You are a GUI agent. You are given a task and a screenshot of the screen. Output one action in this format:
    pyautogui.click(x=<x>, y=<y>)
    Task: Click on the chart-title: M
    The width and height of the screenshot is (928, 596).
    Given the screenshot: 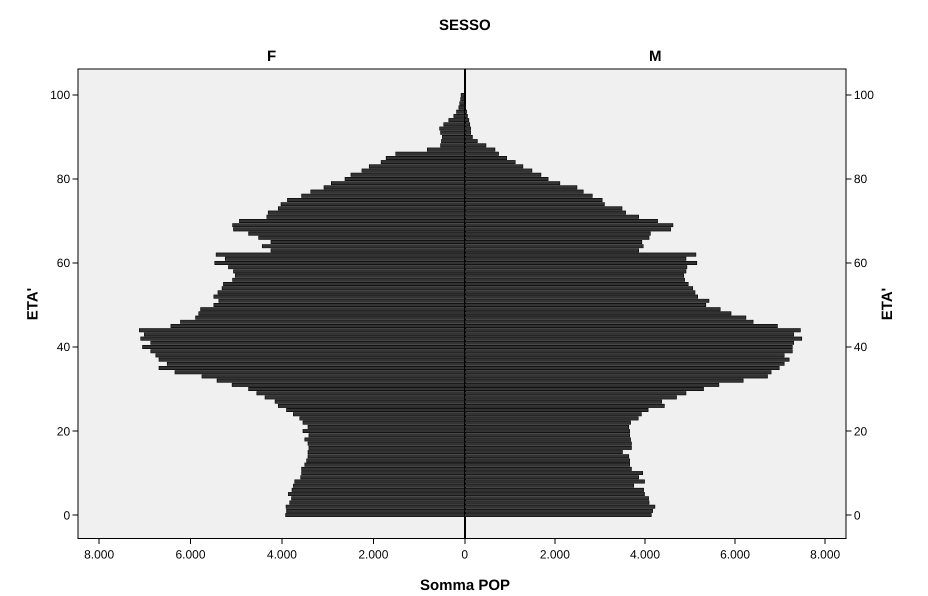 What is the action you would take?
    pyautogui.click(x=655, y=56)
    